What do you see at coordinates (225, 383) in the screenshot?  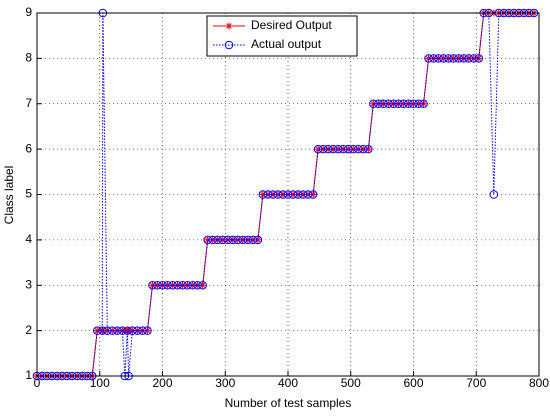 I see `x-tick-label: 300` at bounding box center [225, 383].